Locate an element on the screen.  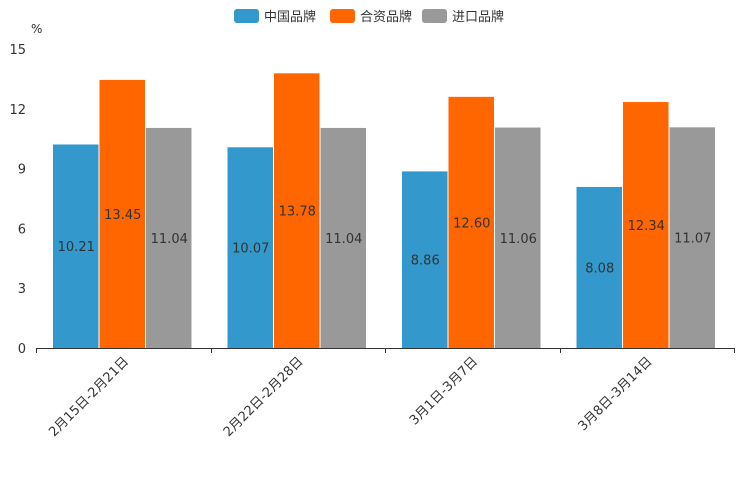
data-label: 13.78 is located at coordinates (297, 212).